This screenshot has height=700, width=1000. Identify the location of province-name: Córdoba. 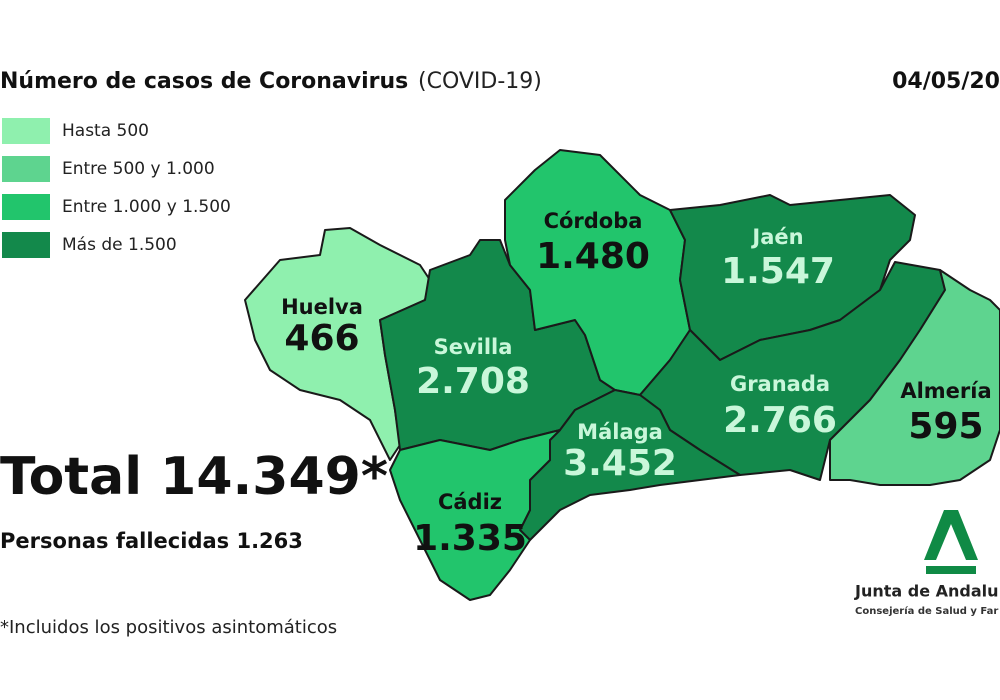
(593, 221).